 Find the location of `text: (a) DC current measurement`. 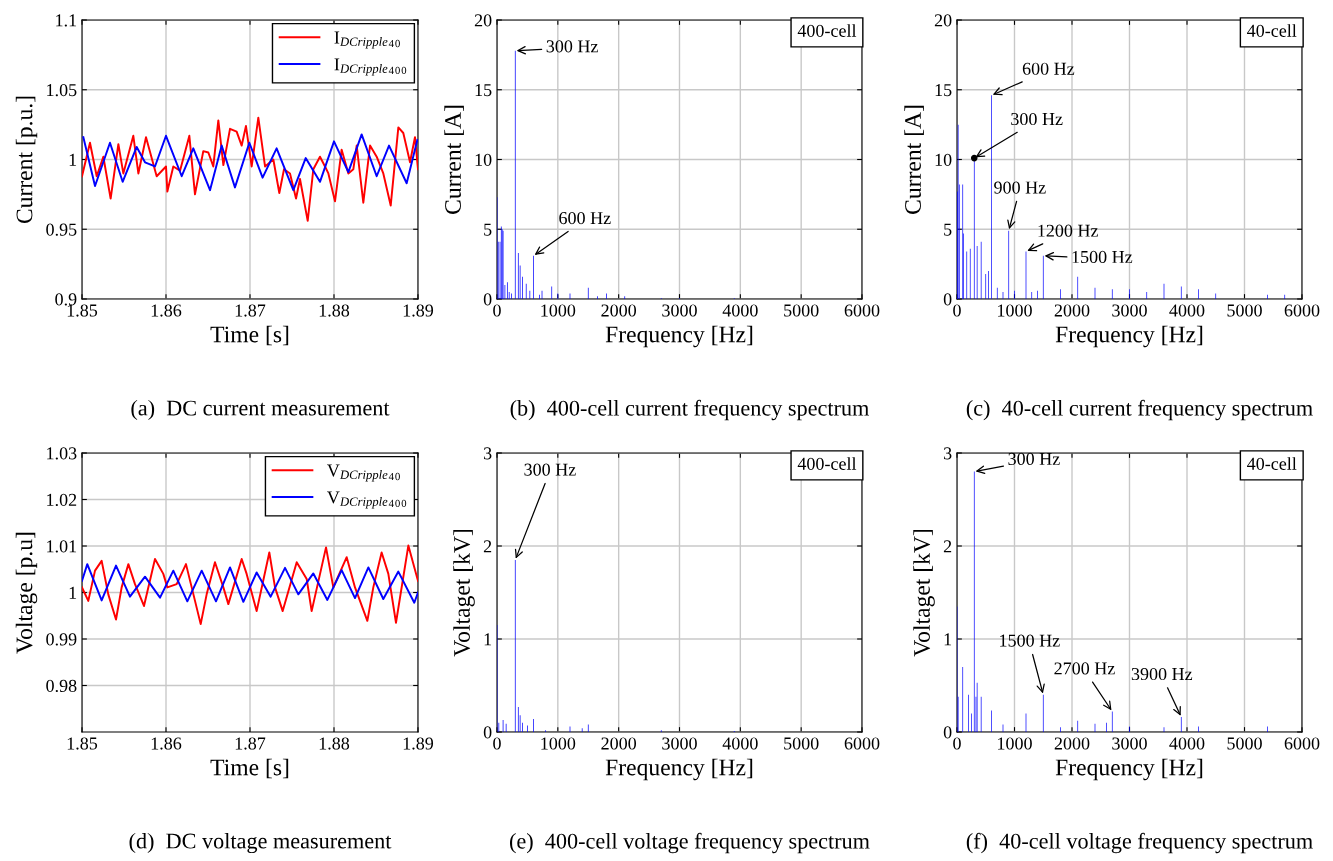

text: (a) DC current measurement is located at coordinates (260, 410).